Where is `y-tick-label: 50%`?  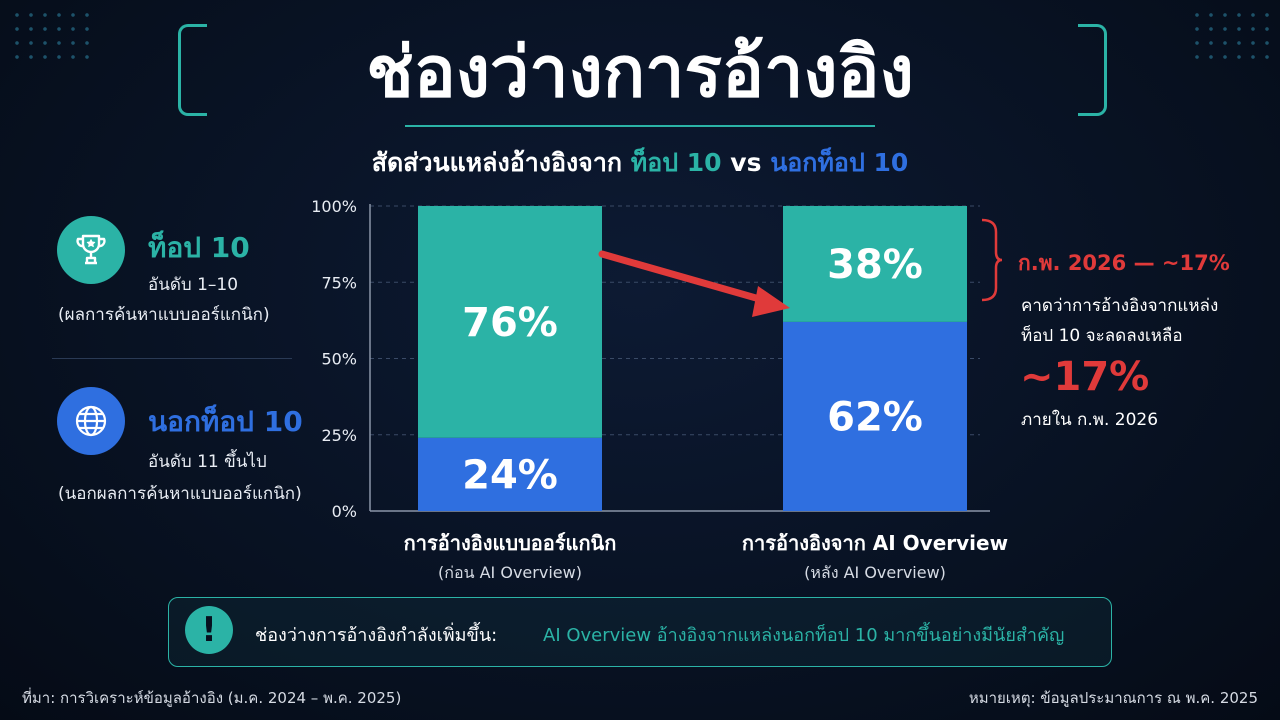
y-tick-label: 50% is located at coordinates (339, 359).